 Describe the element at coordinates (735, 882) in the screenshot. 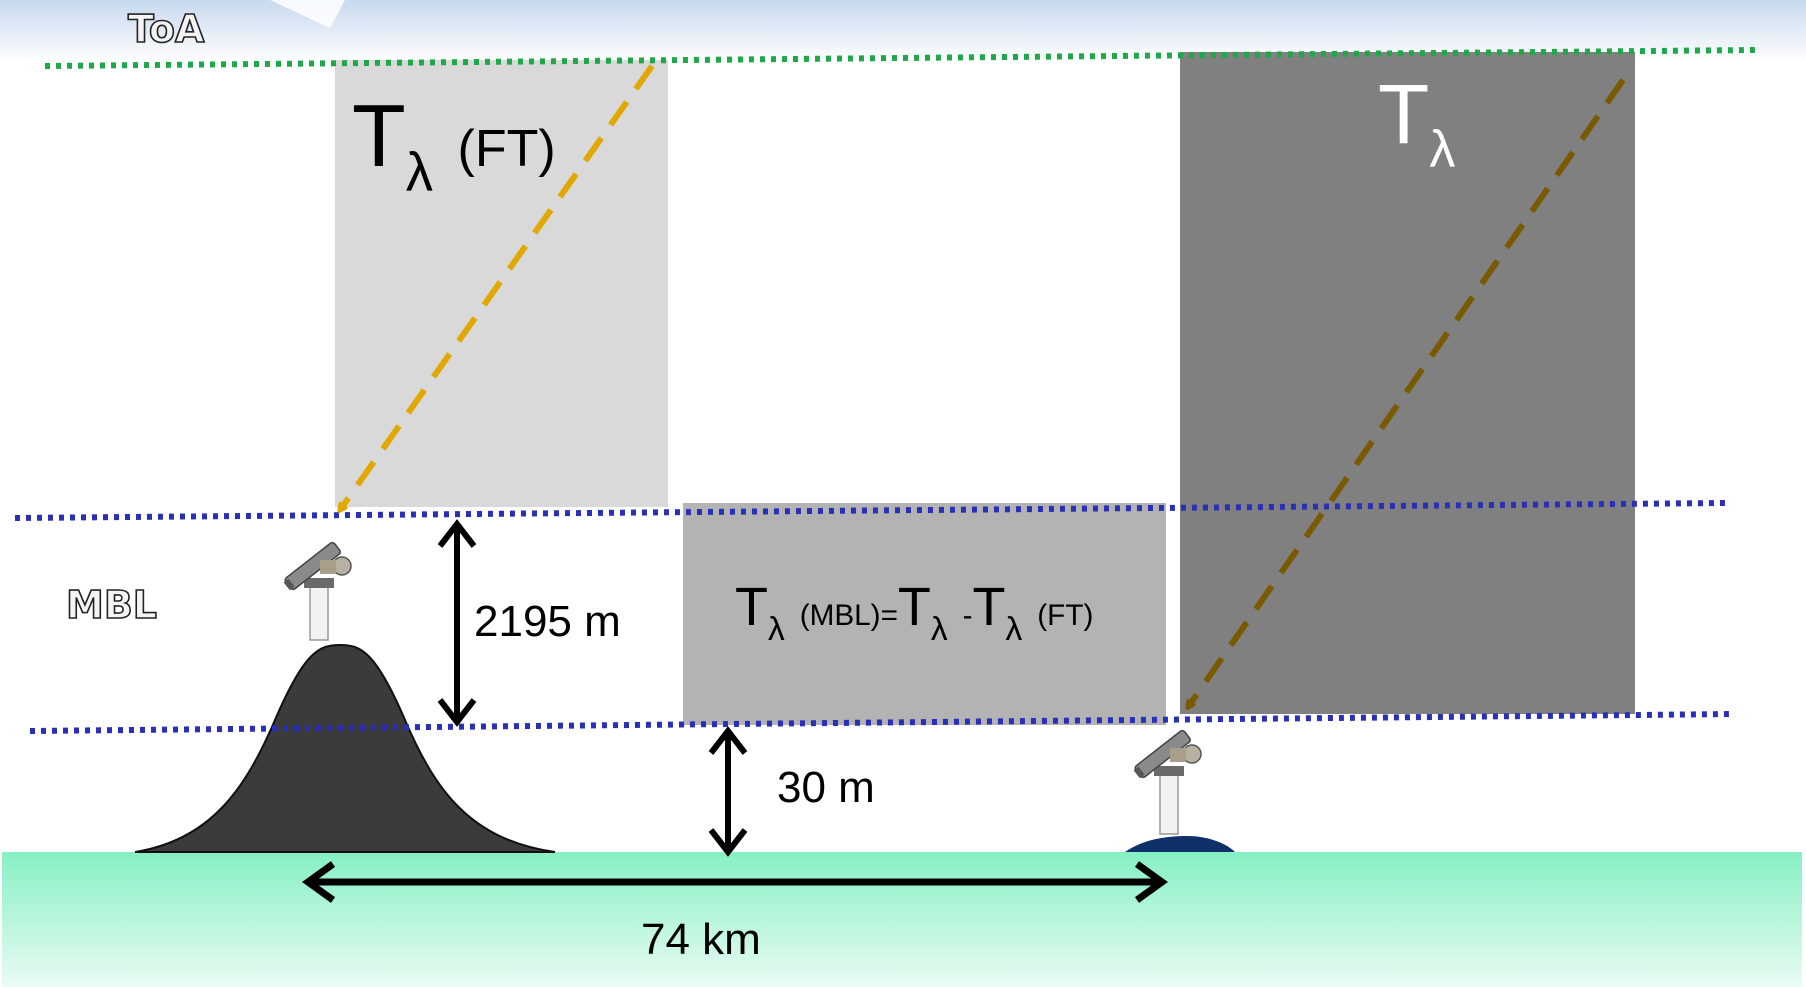

I see `distance-arrow` at that location.